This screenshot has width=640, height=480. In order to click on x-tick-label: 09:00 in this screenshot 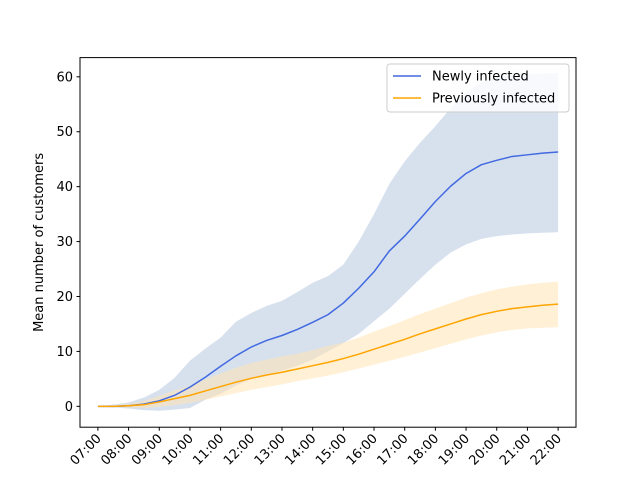, I will do `click(147, 449)`.